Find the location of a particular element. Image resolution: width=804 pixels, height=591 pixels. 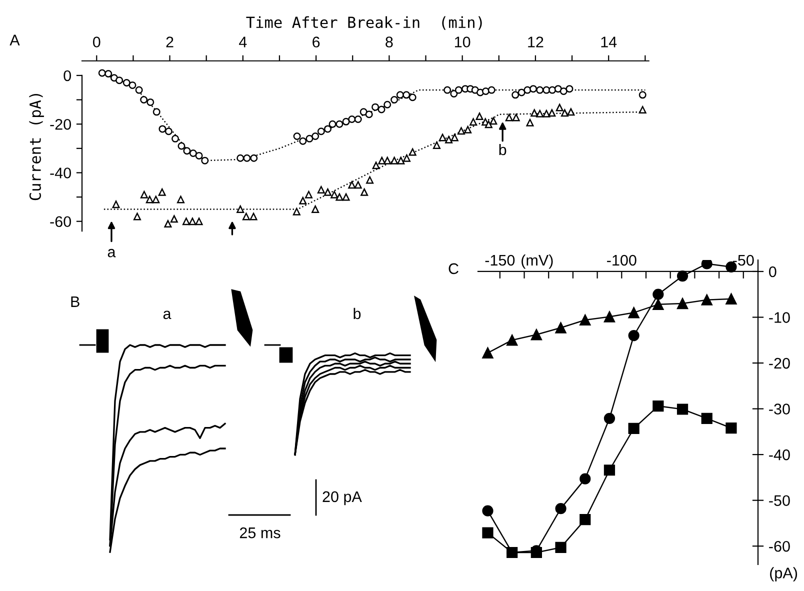

text: b is located at coordinates (357, 314).